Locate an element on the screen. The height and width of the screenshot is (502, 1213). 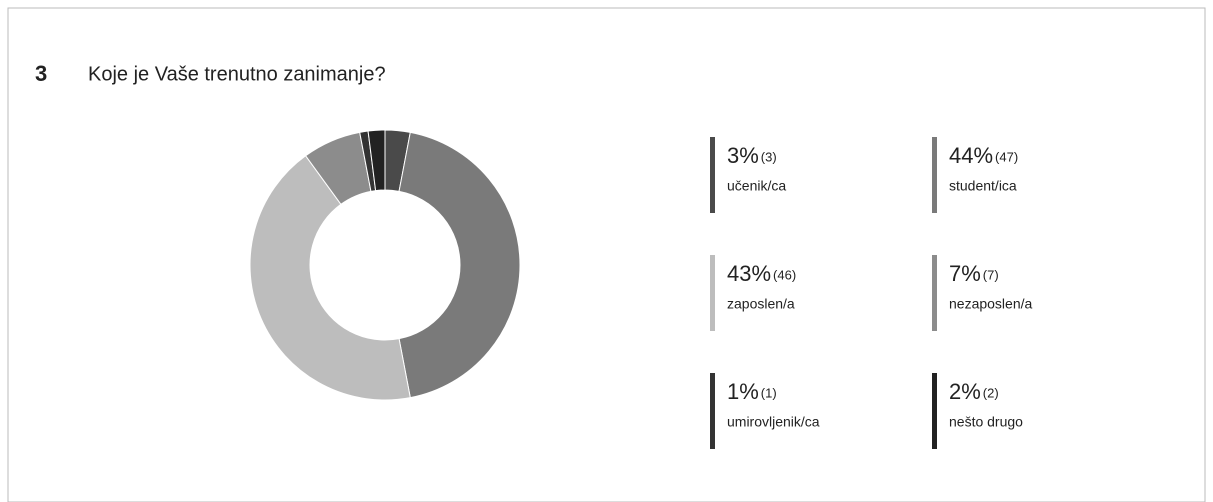
legend-count: (2) is located at coordinates (991, 392).